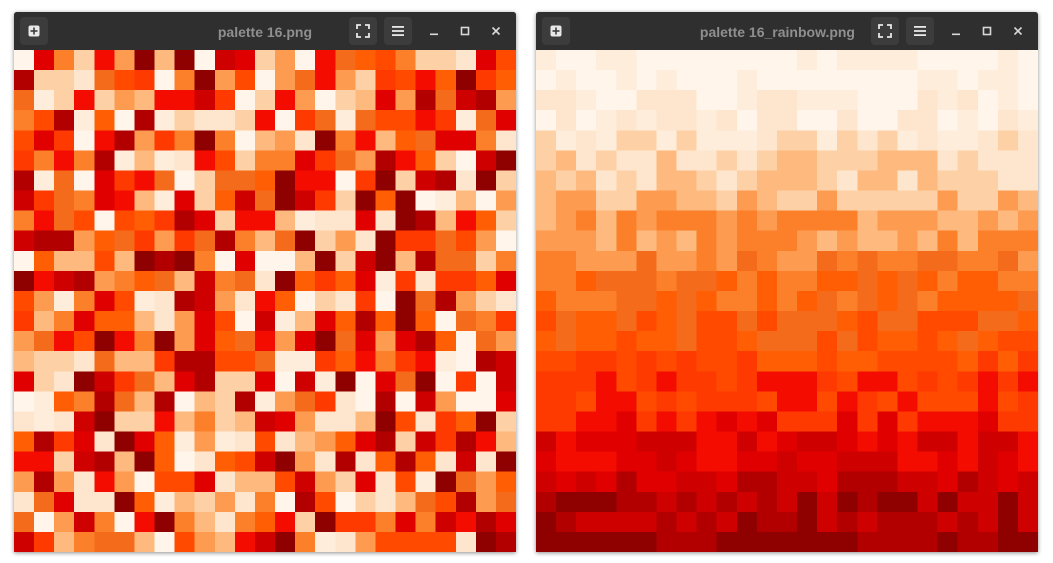 The width and height of the screenshot is (1053, 563). Describe the element at coordinates (777, 32) in the screenshot. I see `window-title: palette 16_rainbow.png` at that location.